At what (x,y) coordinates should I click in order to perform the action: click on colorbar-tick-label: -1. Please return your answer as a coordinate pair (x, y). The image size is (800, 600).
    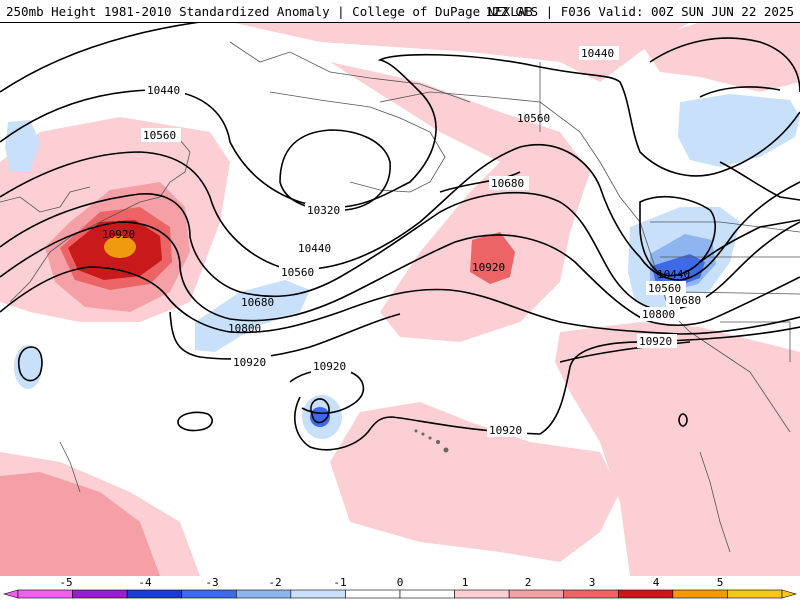
    Looking at the image, I should click on (339, 582).